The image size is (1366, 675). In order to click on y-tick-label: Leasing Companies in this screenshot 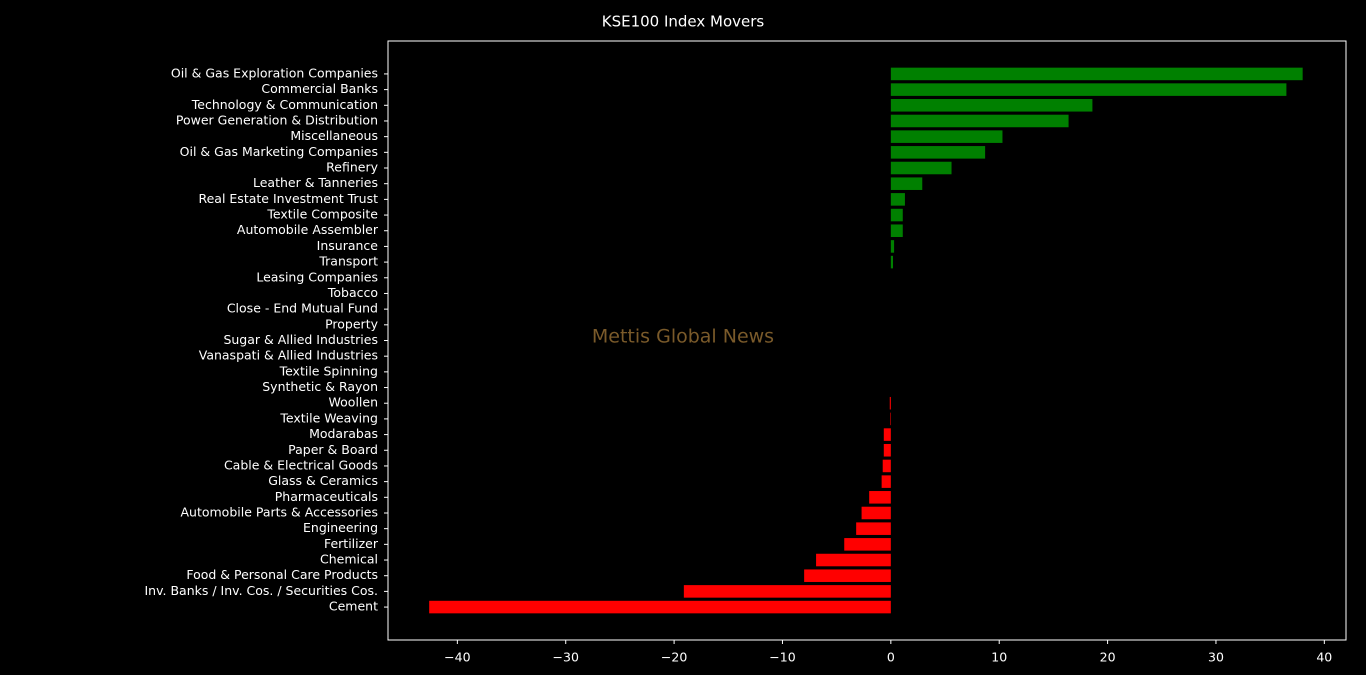, I will do `click(317, 276)`.